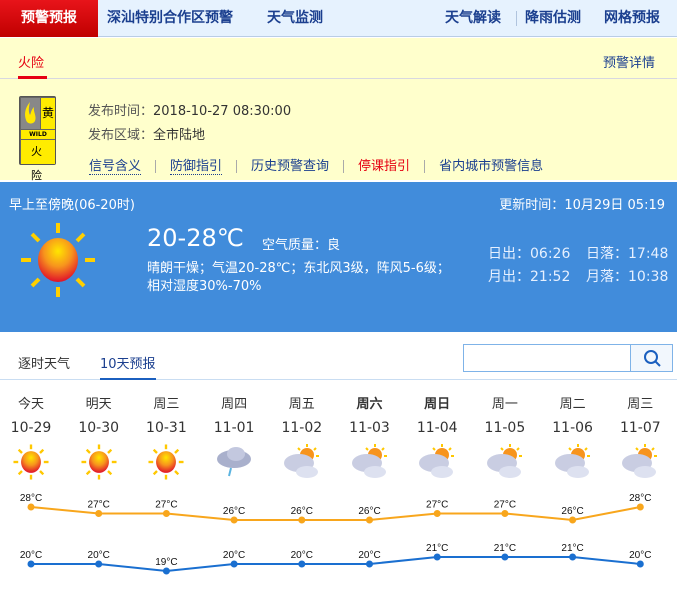 The width and height of the screenshot is (677, 595). Describe the element at coordinates (504, 404) in the screenshot. I see `day-weekday: 周一` at that location.